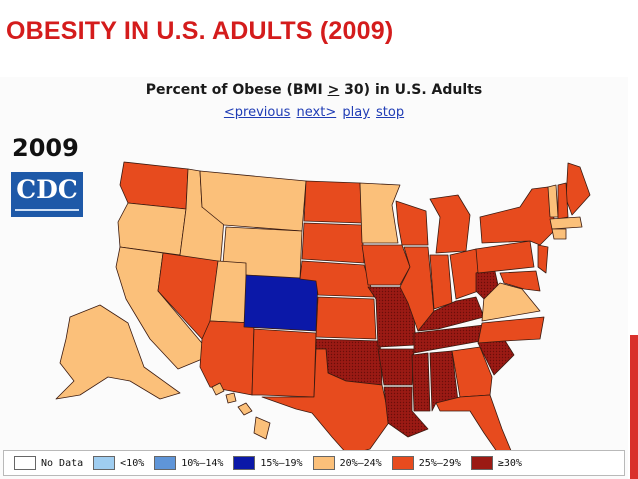  What do you see at coordinates (284, 363) in the screenshot?
I see `state-nm` at bounding box center [284, 363].